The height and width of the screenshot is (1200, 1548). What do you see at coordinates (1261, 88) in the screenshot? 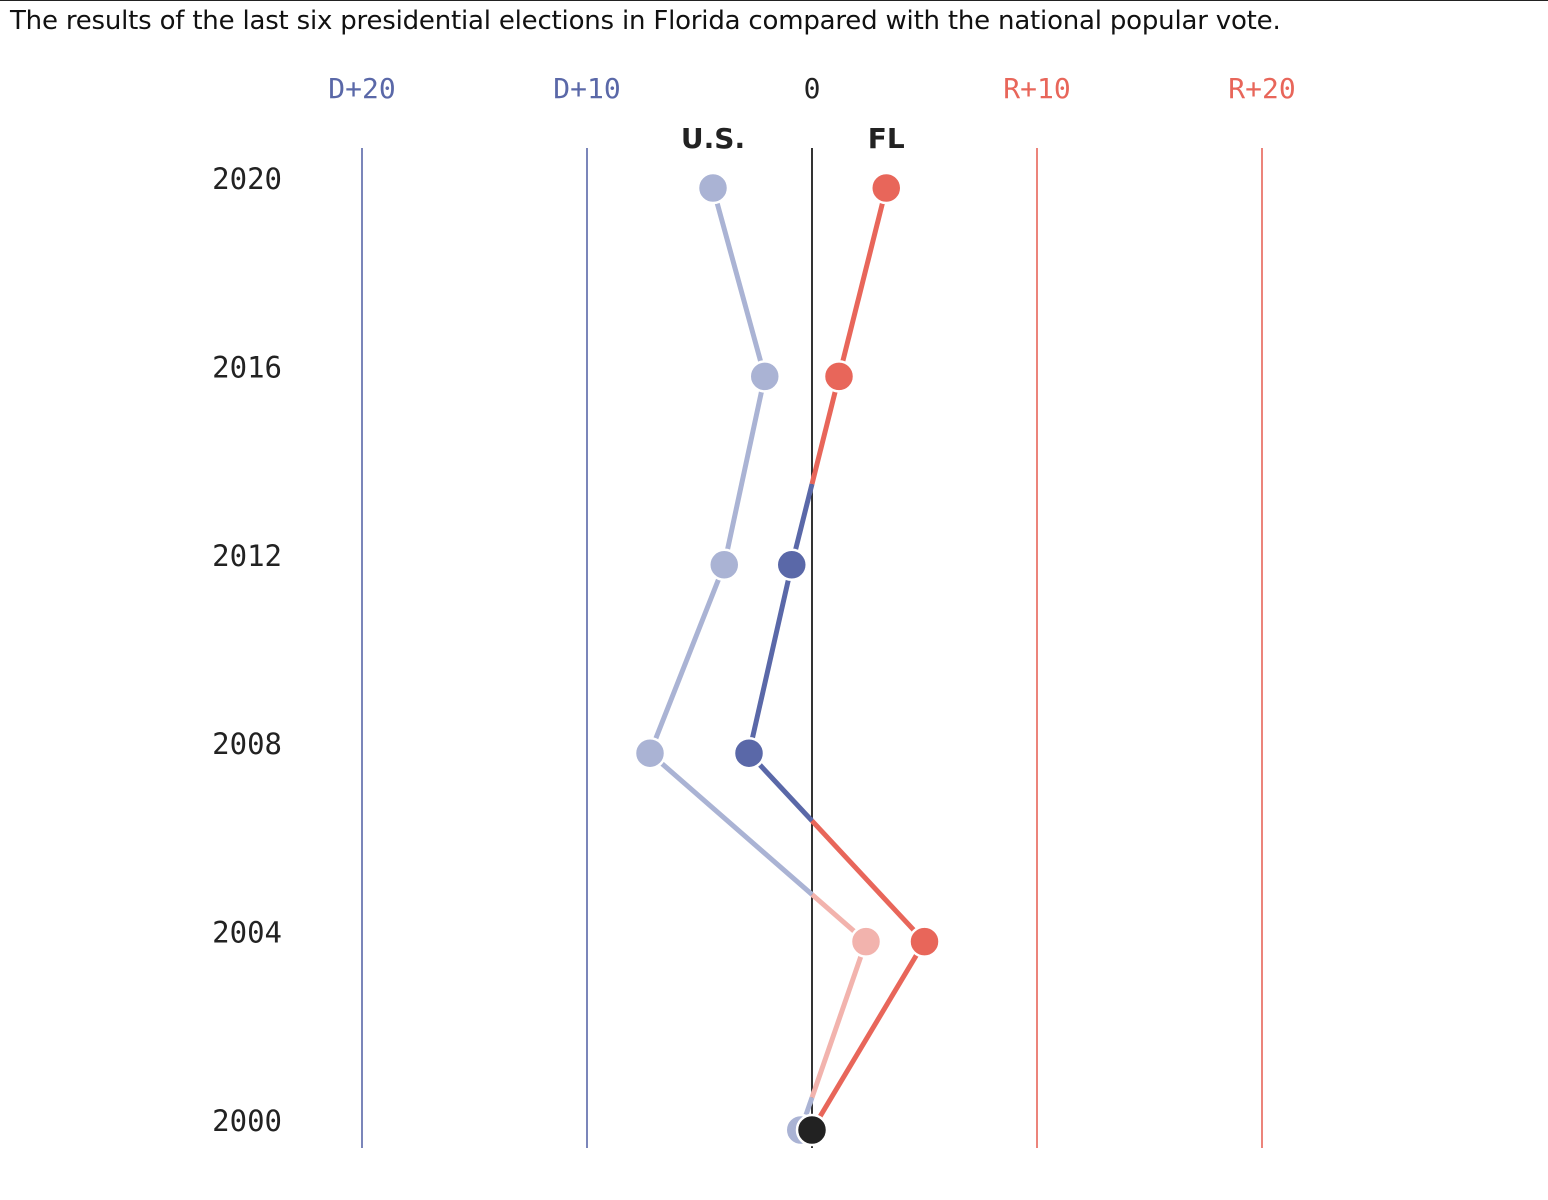
I see `tick-label: R+20` at bounding box center [1261, 88].